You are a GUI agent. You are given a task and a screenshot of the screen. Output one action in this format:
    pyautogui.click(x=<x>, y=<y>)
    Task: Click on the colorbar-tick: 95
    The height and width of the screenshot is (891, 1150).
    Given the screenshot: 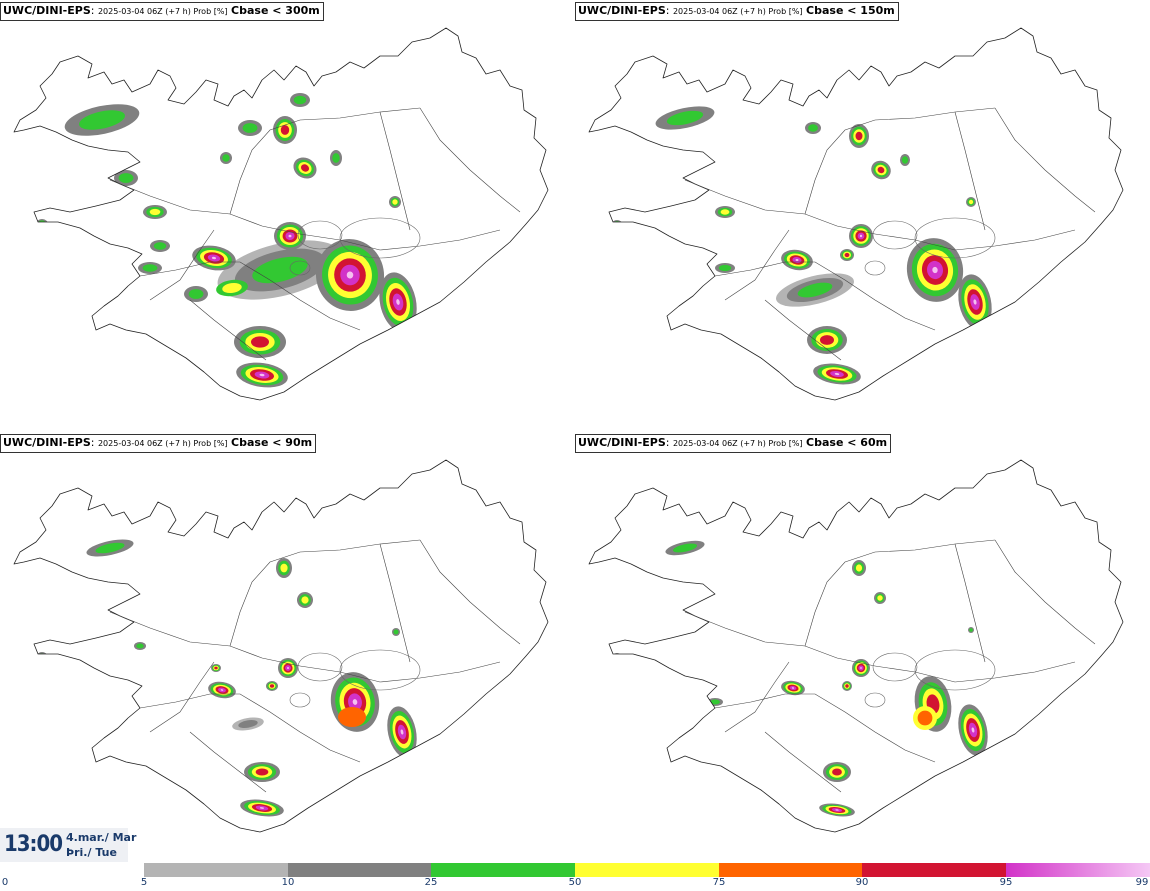 What is the action you would take?
    pyautogui.click(x=1006, y=882)
    